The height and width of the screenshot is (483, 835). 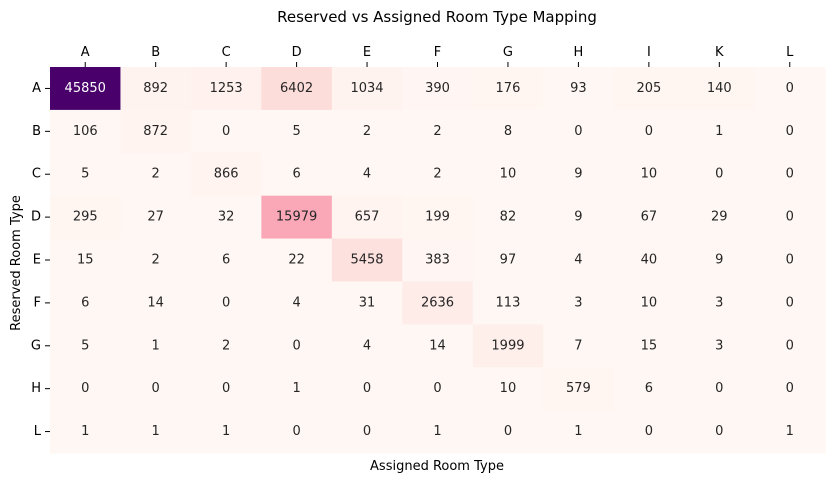 I want to click on y-tick-label: A, so click(x=36, y=88).